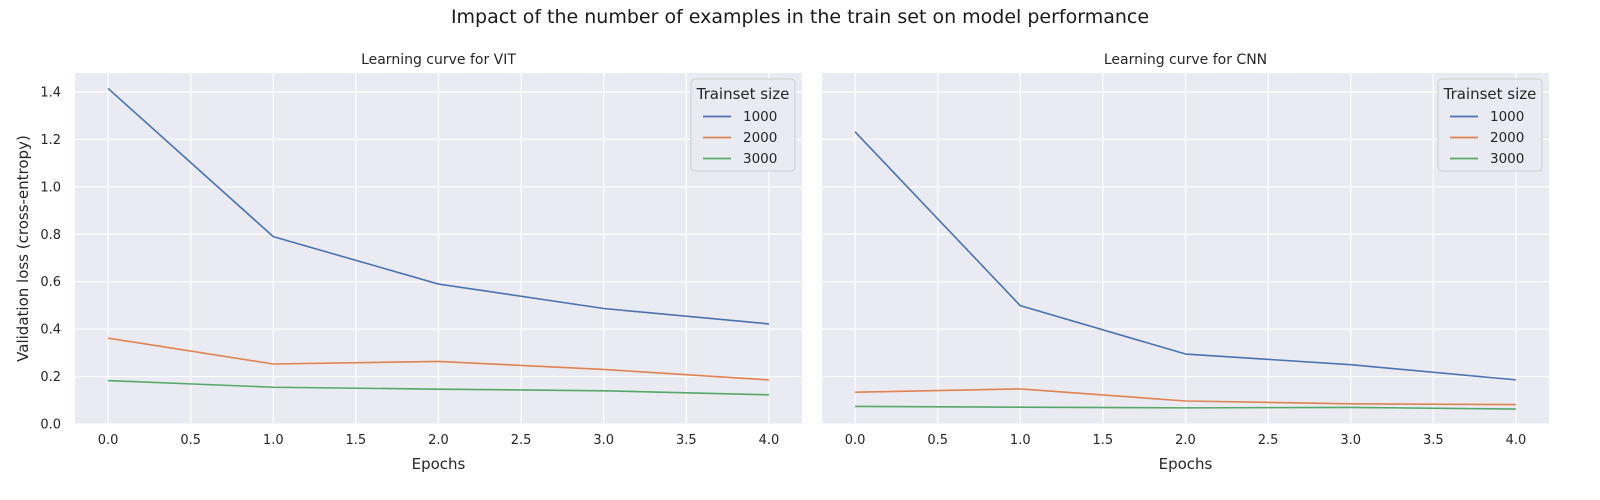 This screenshot has height=500, width=1600. What do you see at coordinates (50, 235) in the screenshot?
I see `y-tick-label: 0.8` at bounding box center [50, 235].